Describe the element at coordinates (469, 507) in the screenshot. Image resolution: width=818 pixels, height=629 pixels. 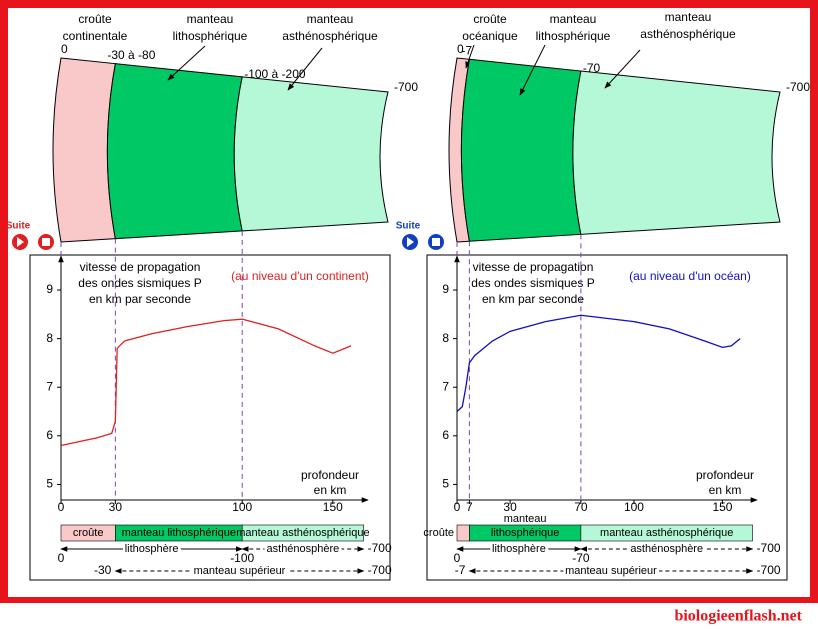
I see `x-tick-label: 7` at that location.